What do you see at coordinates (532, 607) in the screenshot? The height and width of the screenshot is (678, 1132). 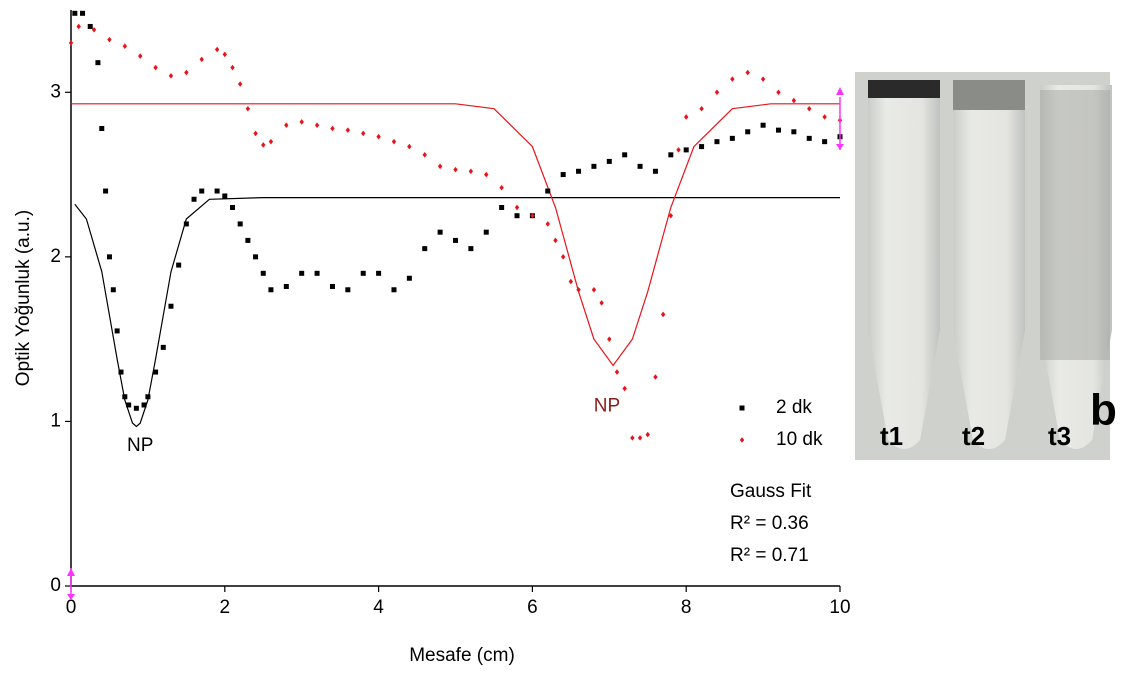 I see `x-tick-label: 6` at bounding box center [532, 607].